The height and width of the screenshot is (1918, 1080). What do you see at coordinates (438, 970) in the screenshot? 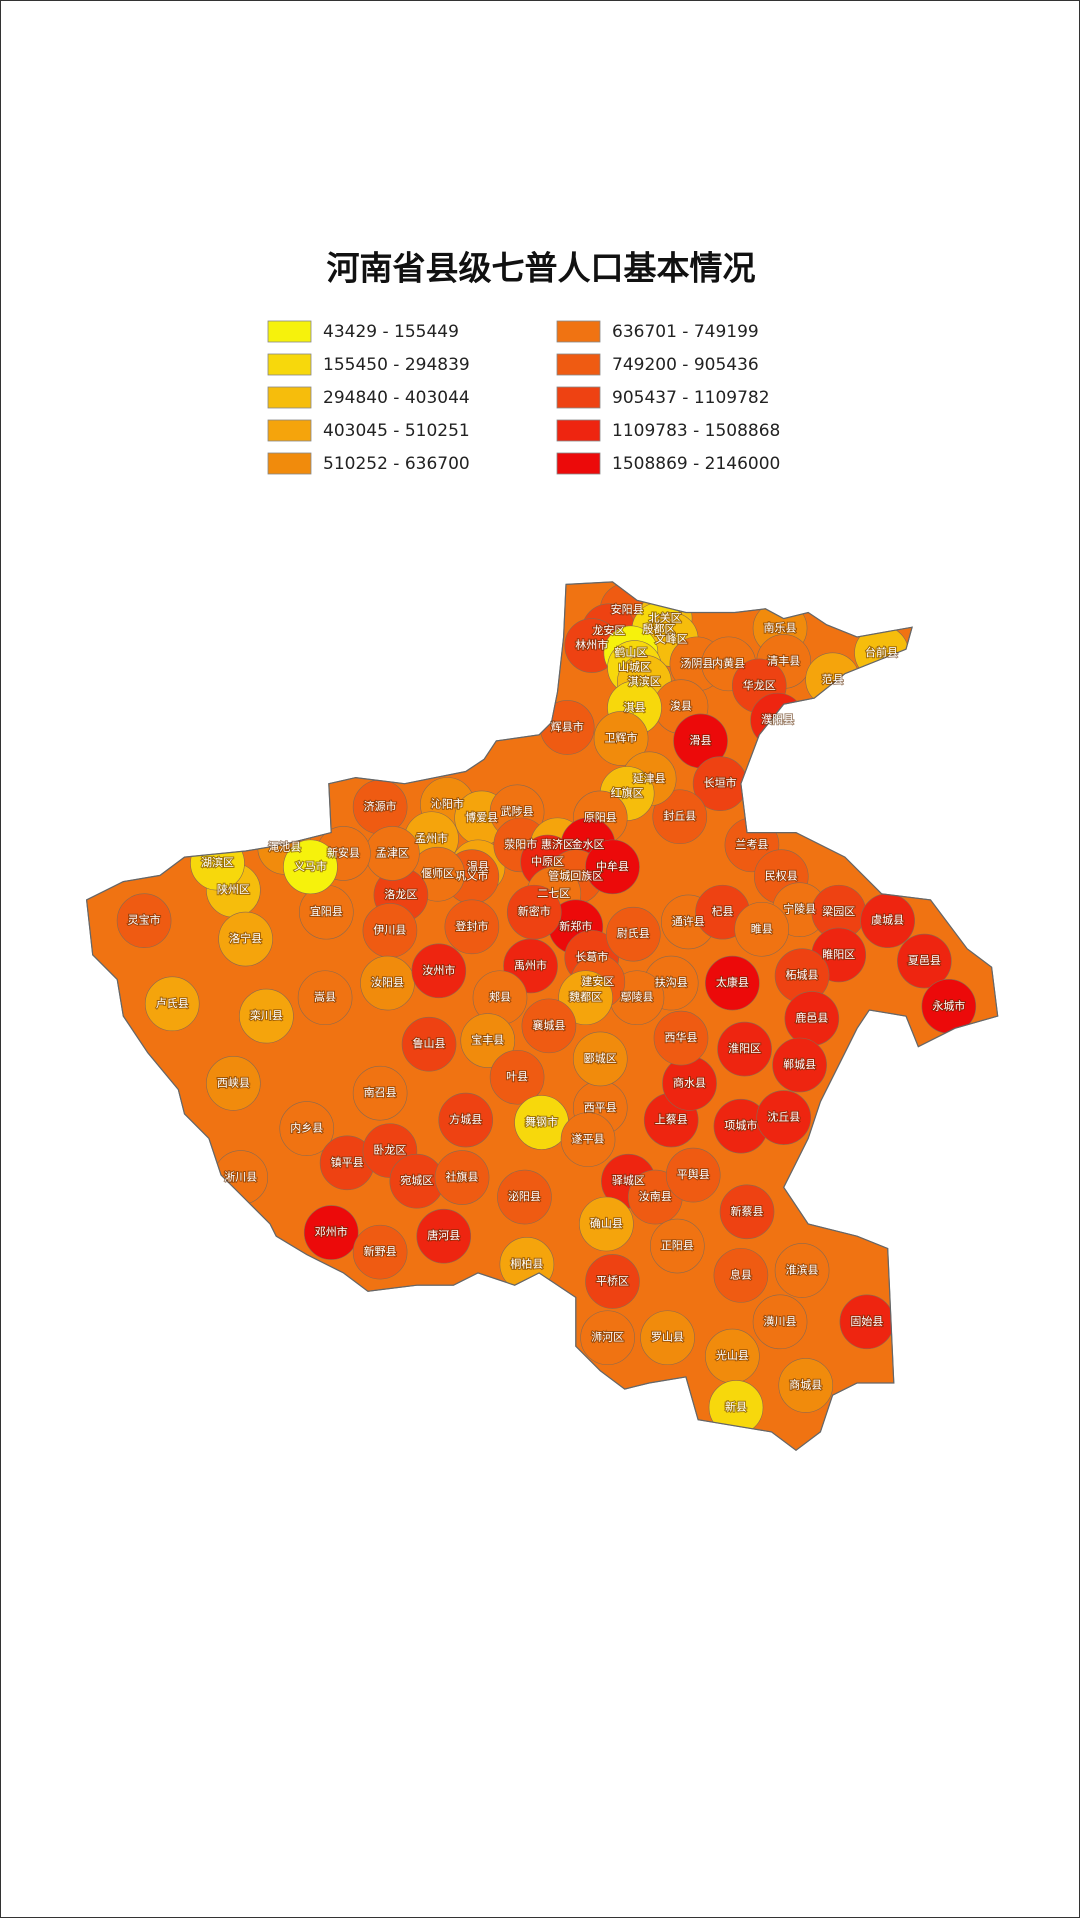
I see `region-label: 汝州市` at bounding box center [438, 970].